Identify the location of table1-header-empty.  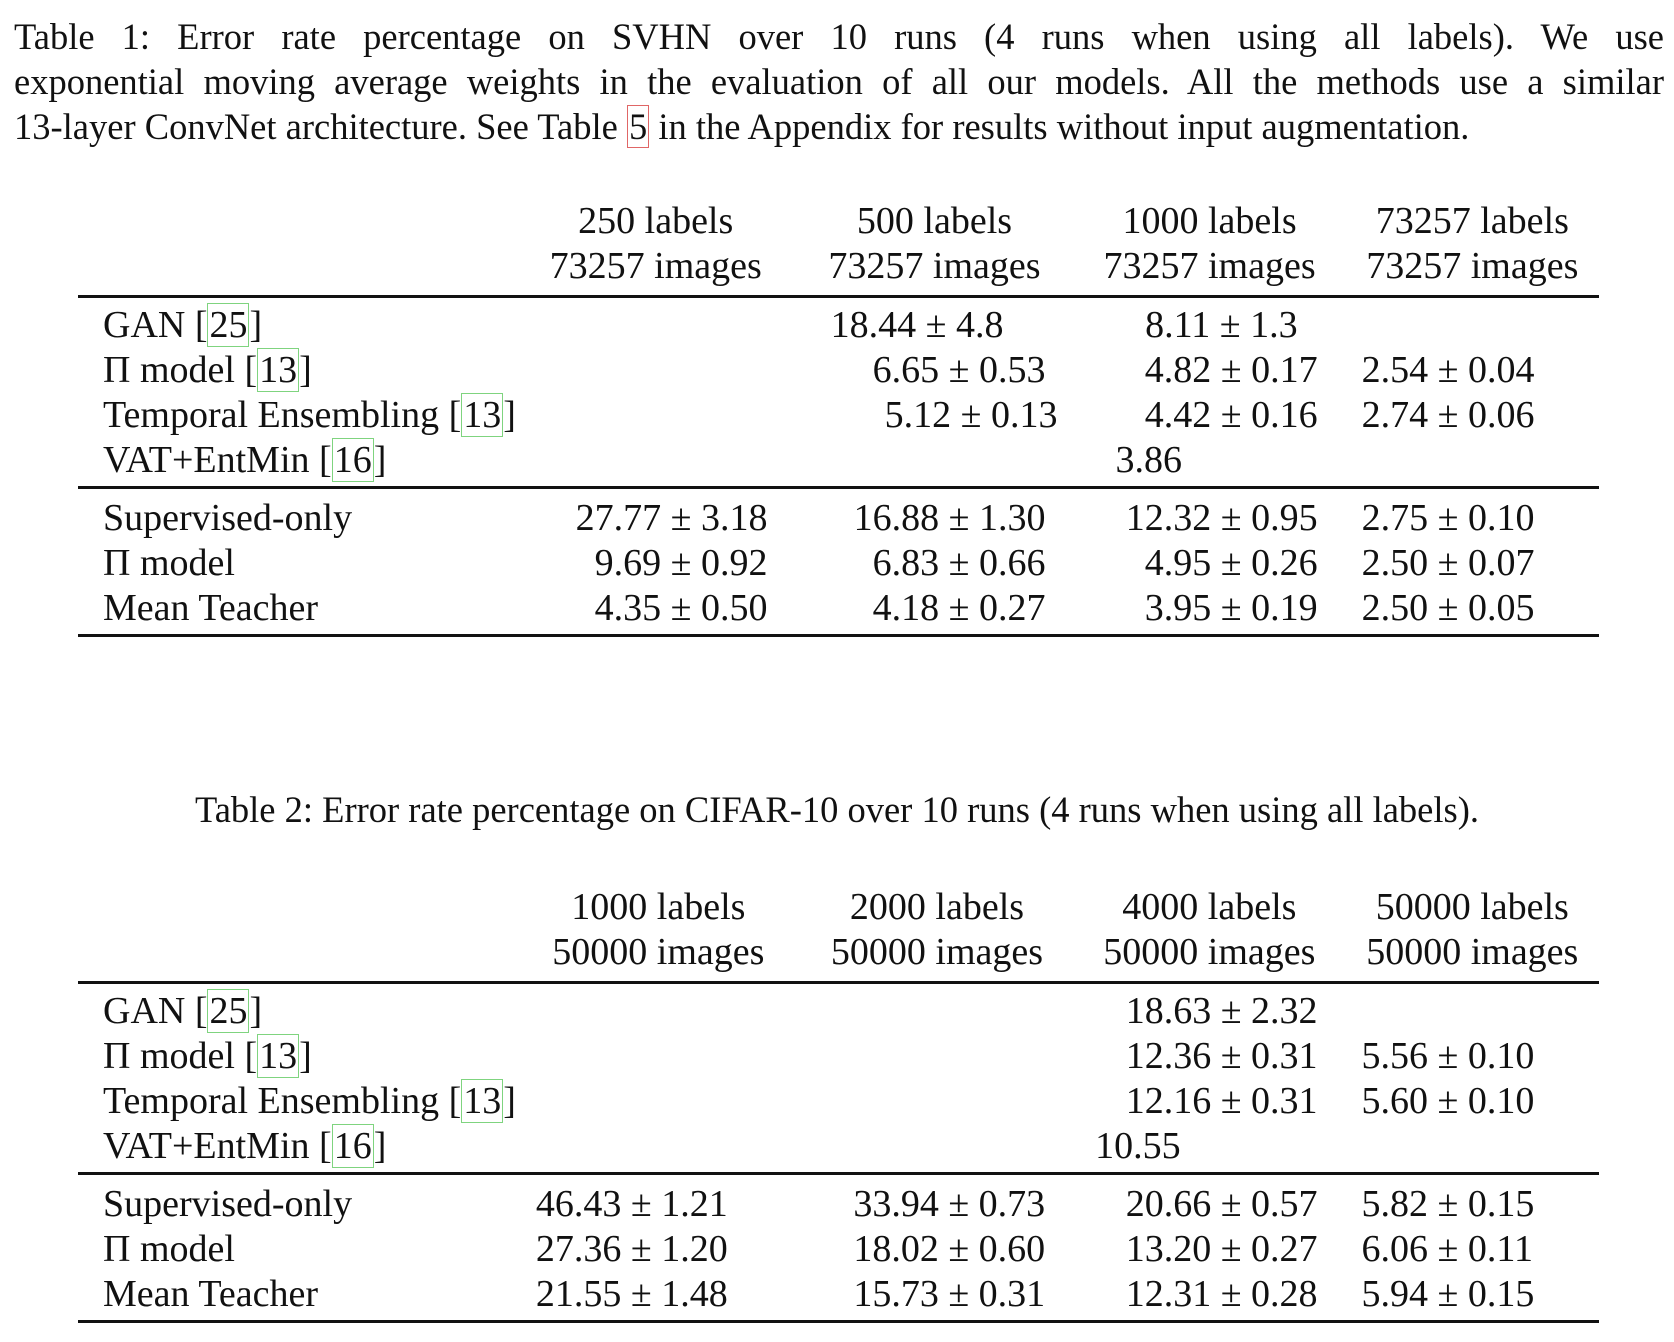
(297, 248).